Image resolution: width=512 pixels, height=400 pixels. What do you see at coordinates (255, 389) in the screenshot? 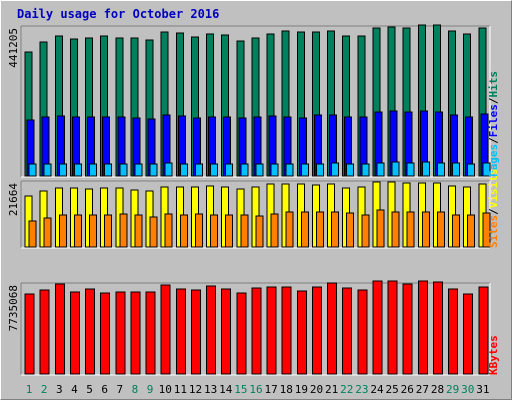
I see `x-tick-label-day-16: 16` at bounding box center [255, 389].